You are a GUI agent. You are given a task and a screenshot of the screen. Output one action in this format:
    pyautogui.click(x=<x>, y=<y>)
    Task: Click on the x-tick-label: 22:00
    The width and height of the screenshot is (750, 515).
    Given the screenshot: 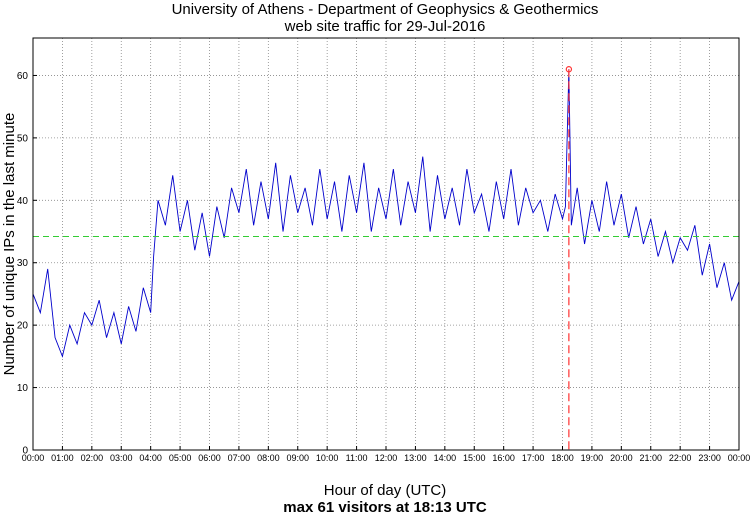 What is the action you would take?
    pyautogui.click(x=680, y=458)
    